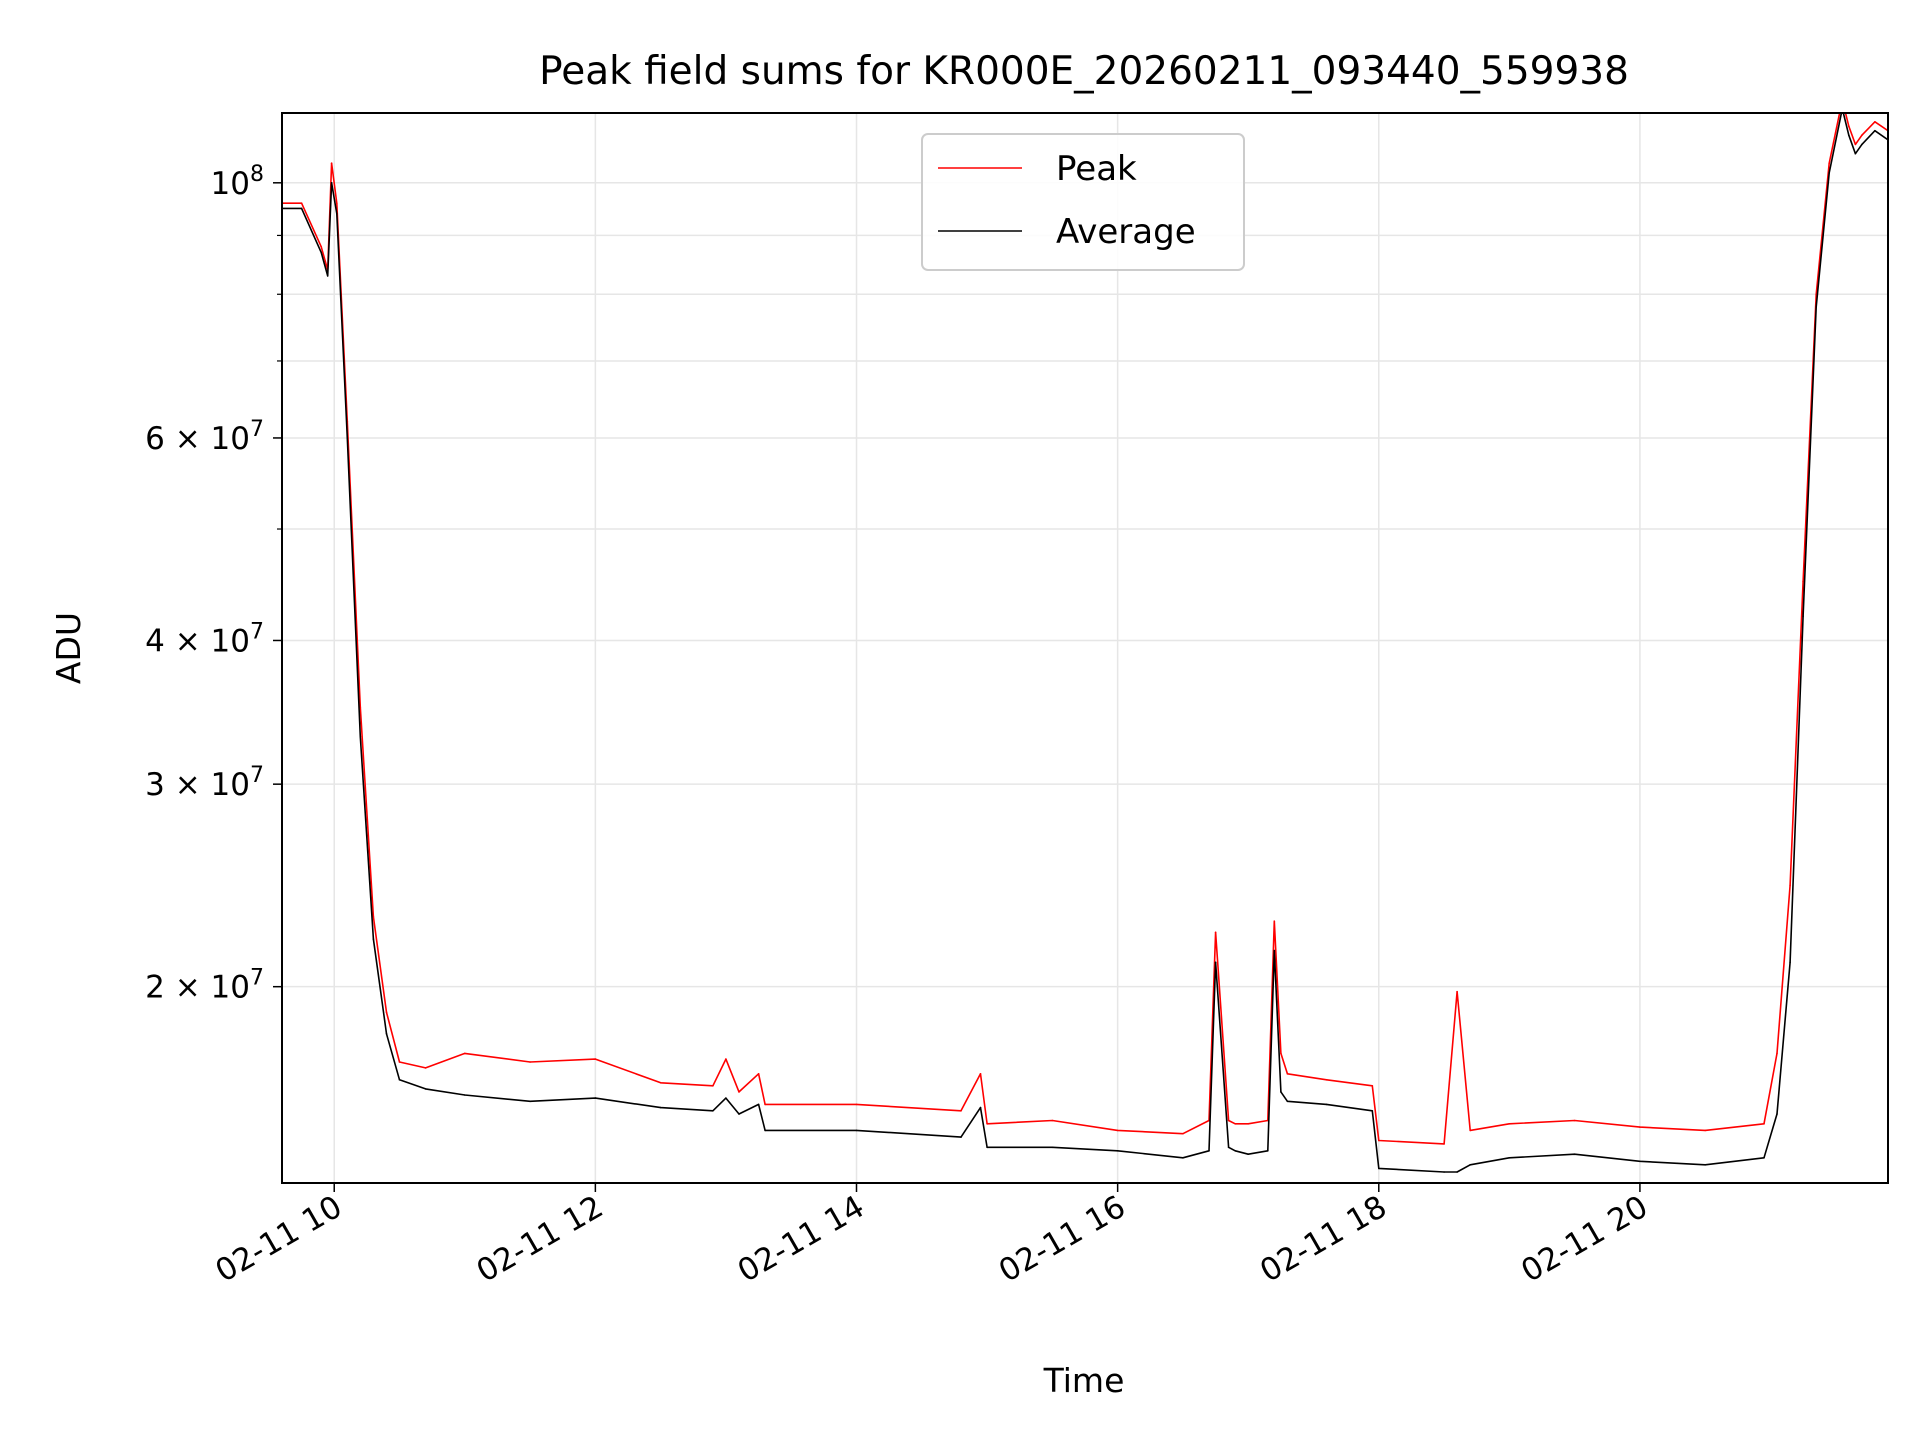  What do you see at coordinates (204, 783) in the screenshot?
I see `y-tick-label: 3 × 107` at bounding box center [204, 783].